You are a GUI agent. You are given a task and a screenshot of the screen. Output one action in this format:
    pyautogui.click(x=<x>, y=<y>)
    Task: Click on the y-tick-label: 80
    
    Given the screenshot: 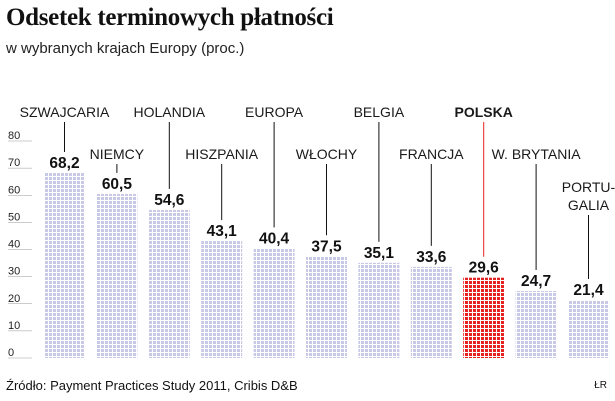 What is the action you would take?
    pyautogui.click(x=14, y=136)
    